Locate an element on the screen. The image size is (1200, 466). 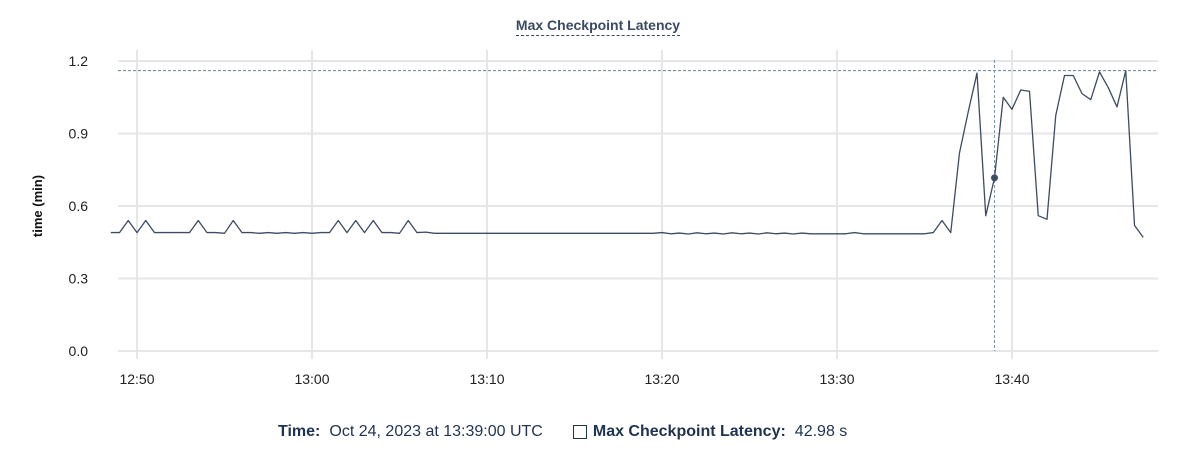
series-value: 42.98 s is located at coordinates (821, 431).